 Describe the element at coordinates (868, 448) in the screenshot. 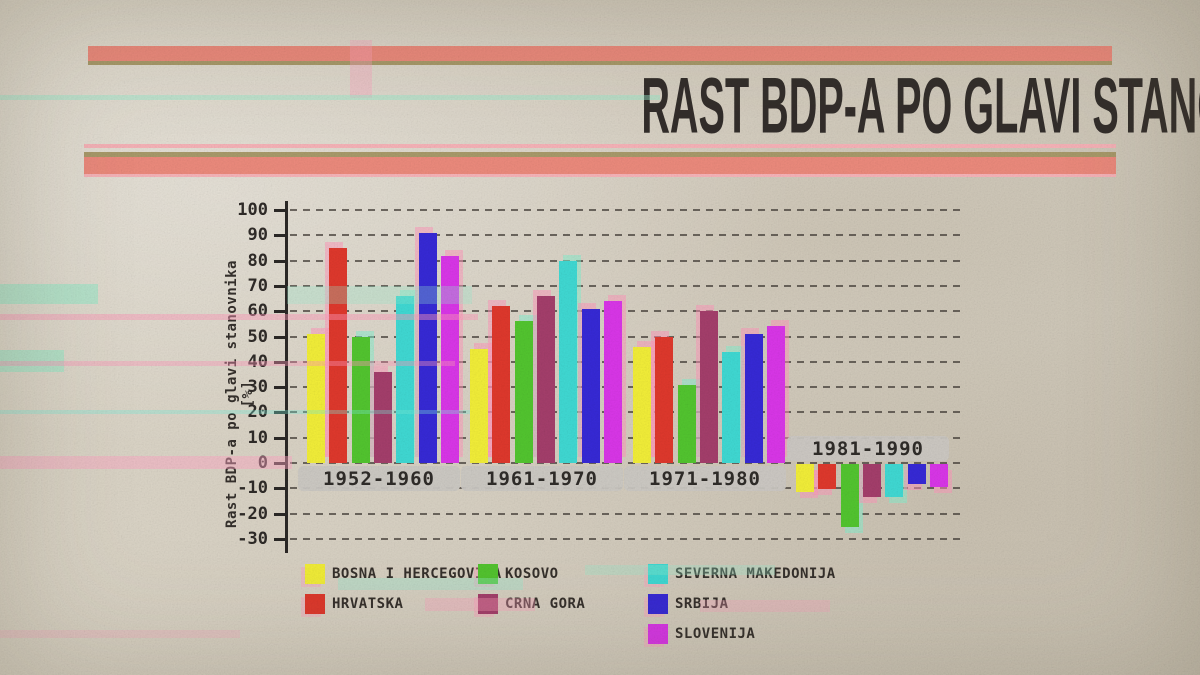

I see `category-label-1981-1990: 1981-1990` at that location.